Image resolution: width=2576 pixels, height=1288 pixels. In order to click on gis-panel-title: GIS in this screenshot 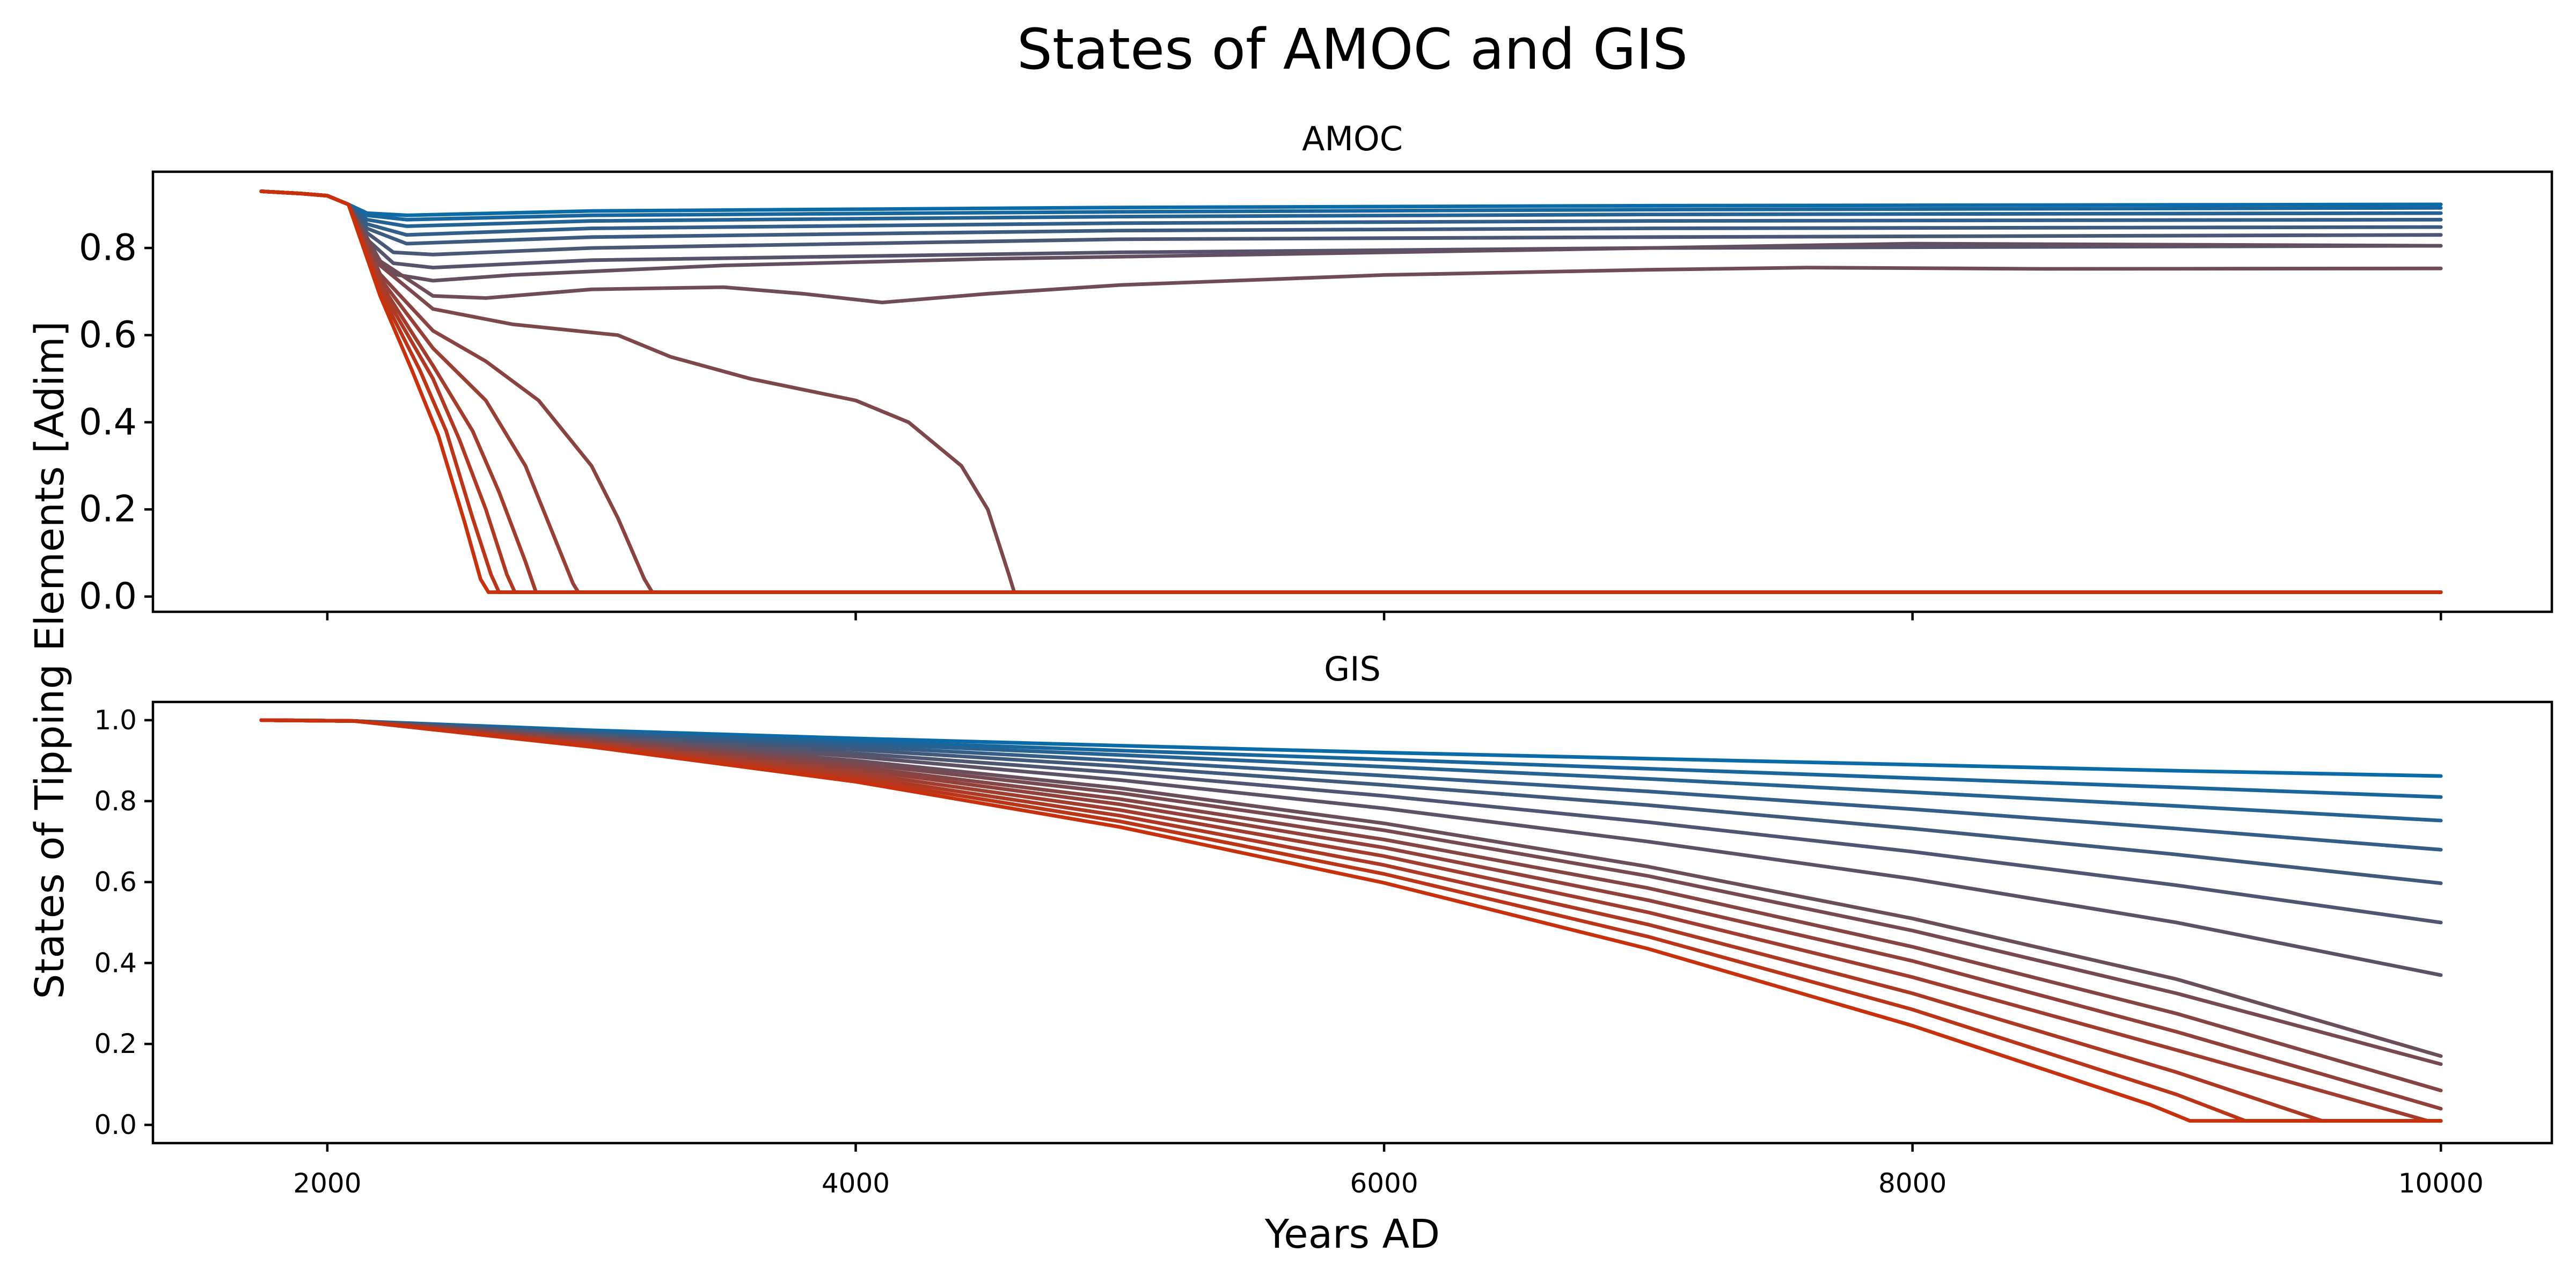, I will do `click(1352, 669)`.